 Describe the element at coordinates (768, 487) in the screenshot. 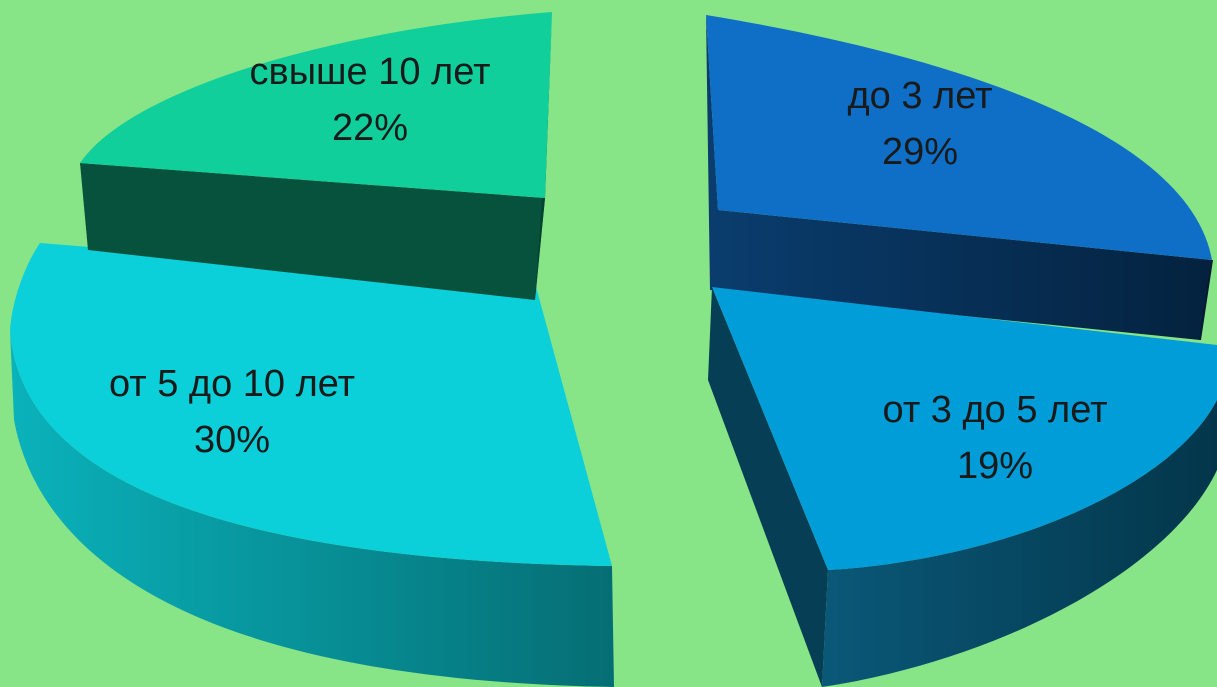

I see `slice-1-side-inner` at that location.